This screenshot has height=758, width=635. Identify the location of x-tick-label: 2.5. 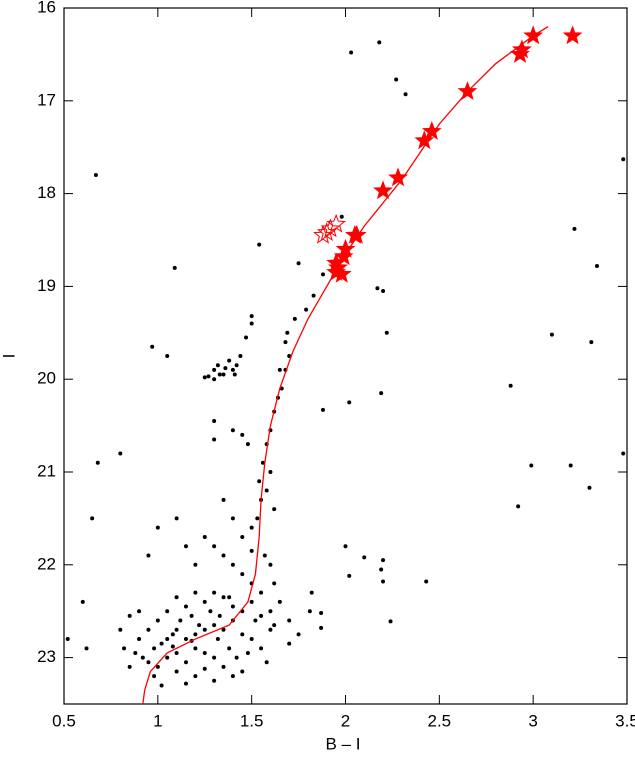
(440, 720).